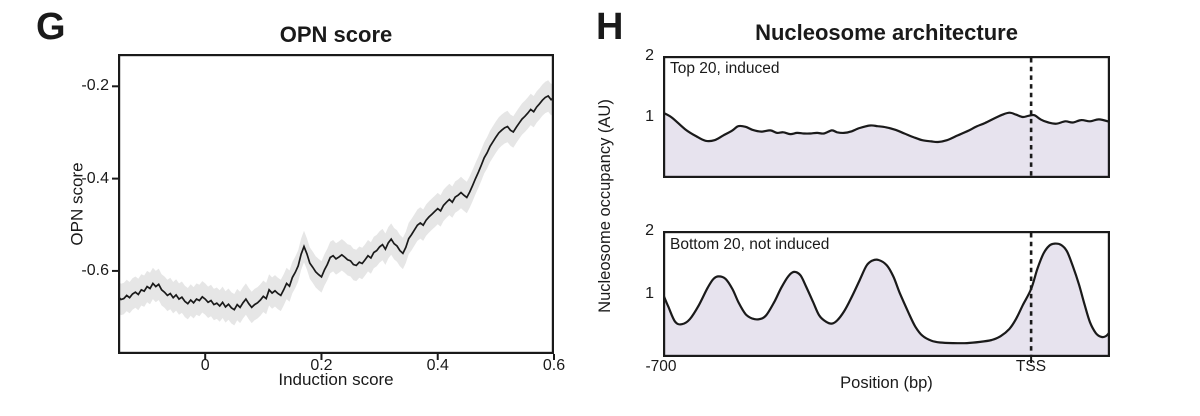 The height and width of the screenshot is (416, 1200). Describe the element at coordinates (554, 365) in the screenshot. I see `g-x-tick-label: 0.6` at that location.